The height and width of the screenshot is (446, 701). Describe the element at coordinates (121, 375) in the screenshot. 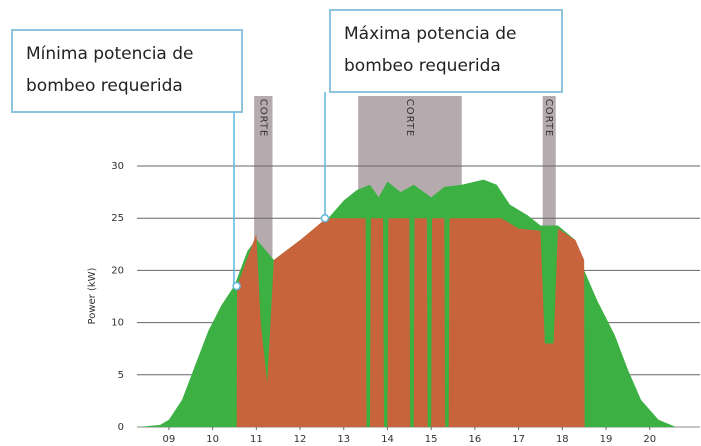

I see `y-tick-label: 5` at that location.